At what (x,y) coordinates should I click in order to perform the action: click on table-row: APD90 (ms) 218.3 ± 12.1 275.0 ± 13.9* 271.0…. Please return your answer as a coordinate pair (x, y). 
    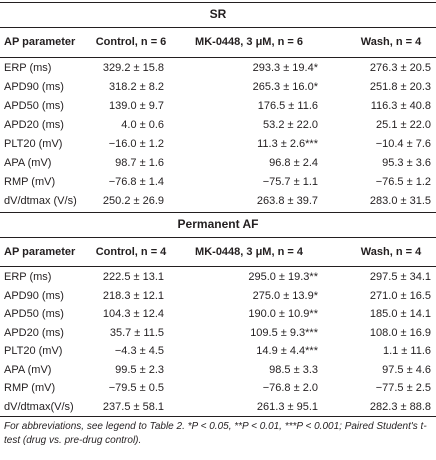
    Looking at the image, I should click on (218, 296).